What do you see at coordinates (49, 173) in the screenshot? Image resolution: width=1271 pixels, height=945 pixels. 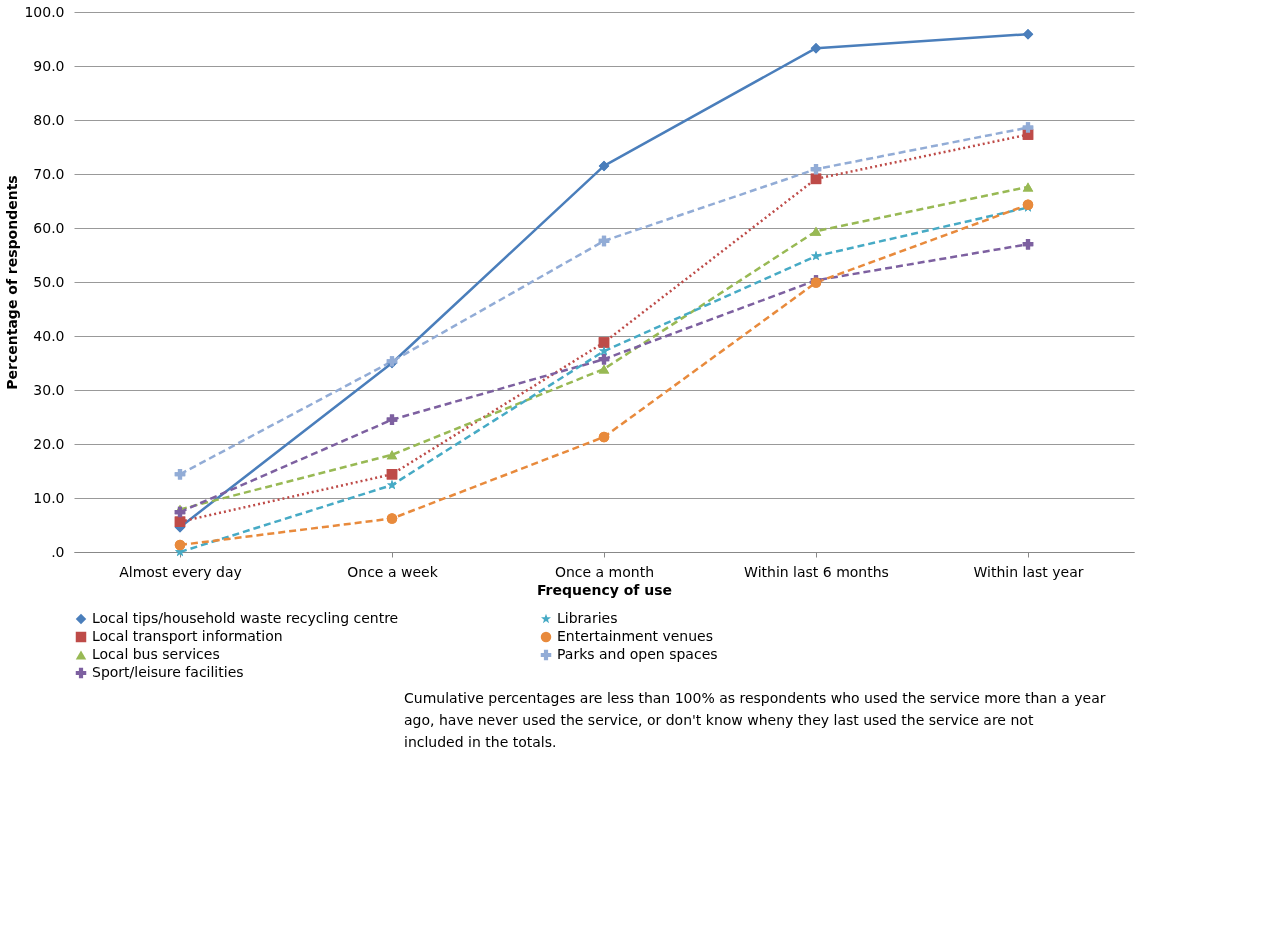 I see `y-tick-label: 70.0` at bounding box center [49, 173].